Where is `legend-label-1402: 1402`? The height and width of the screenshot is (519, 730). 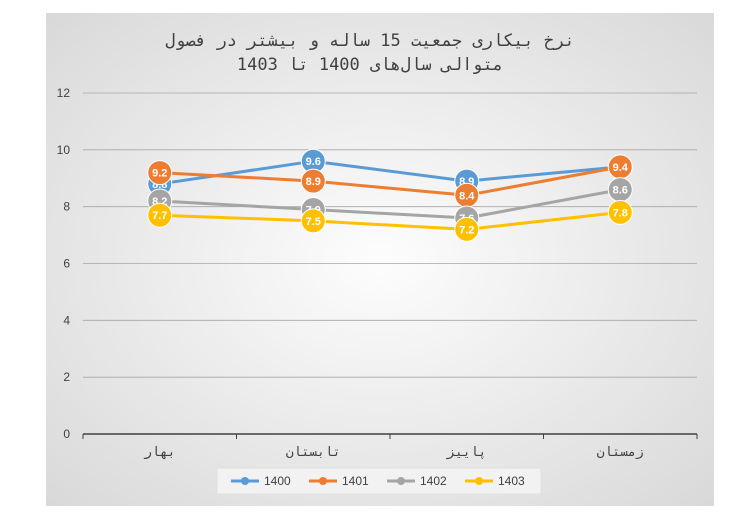
legend-label-1402: 1402 is located at coordinates (433, 481).